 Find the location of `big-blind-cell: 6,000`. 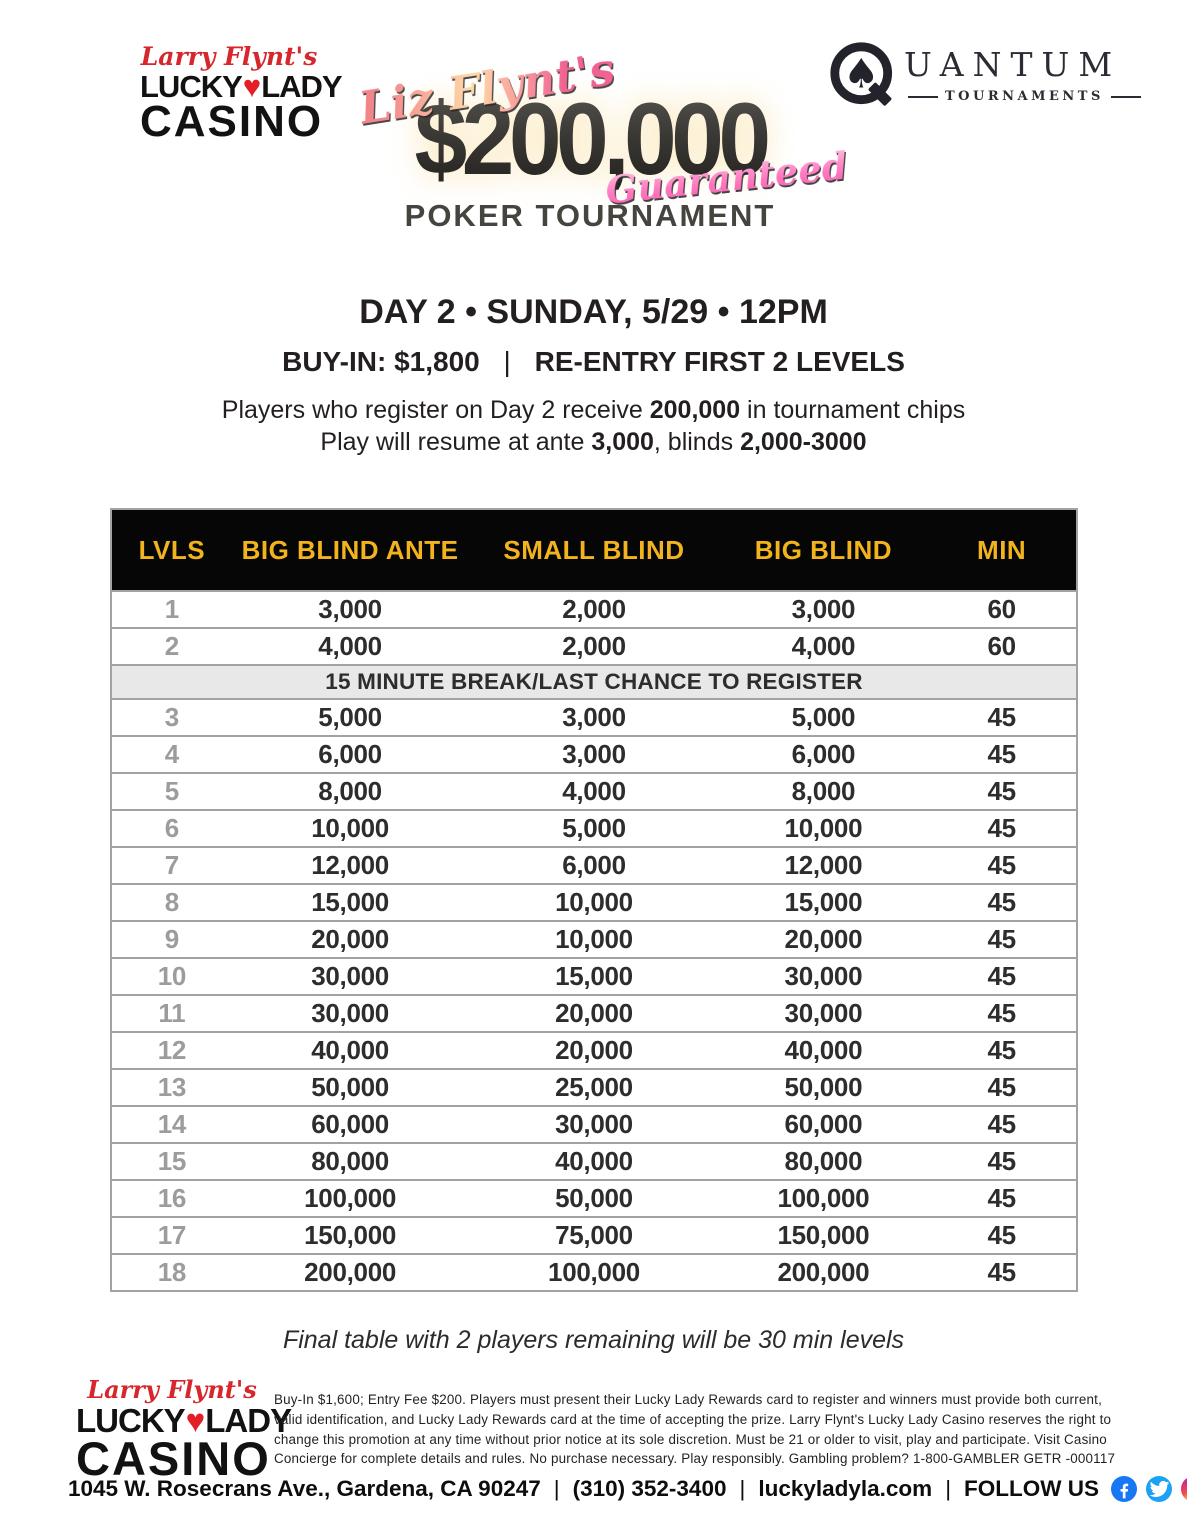

big-blind-cell: 6,000 is located at coordinates (823, 754).